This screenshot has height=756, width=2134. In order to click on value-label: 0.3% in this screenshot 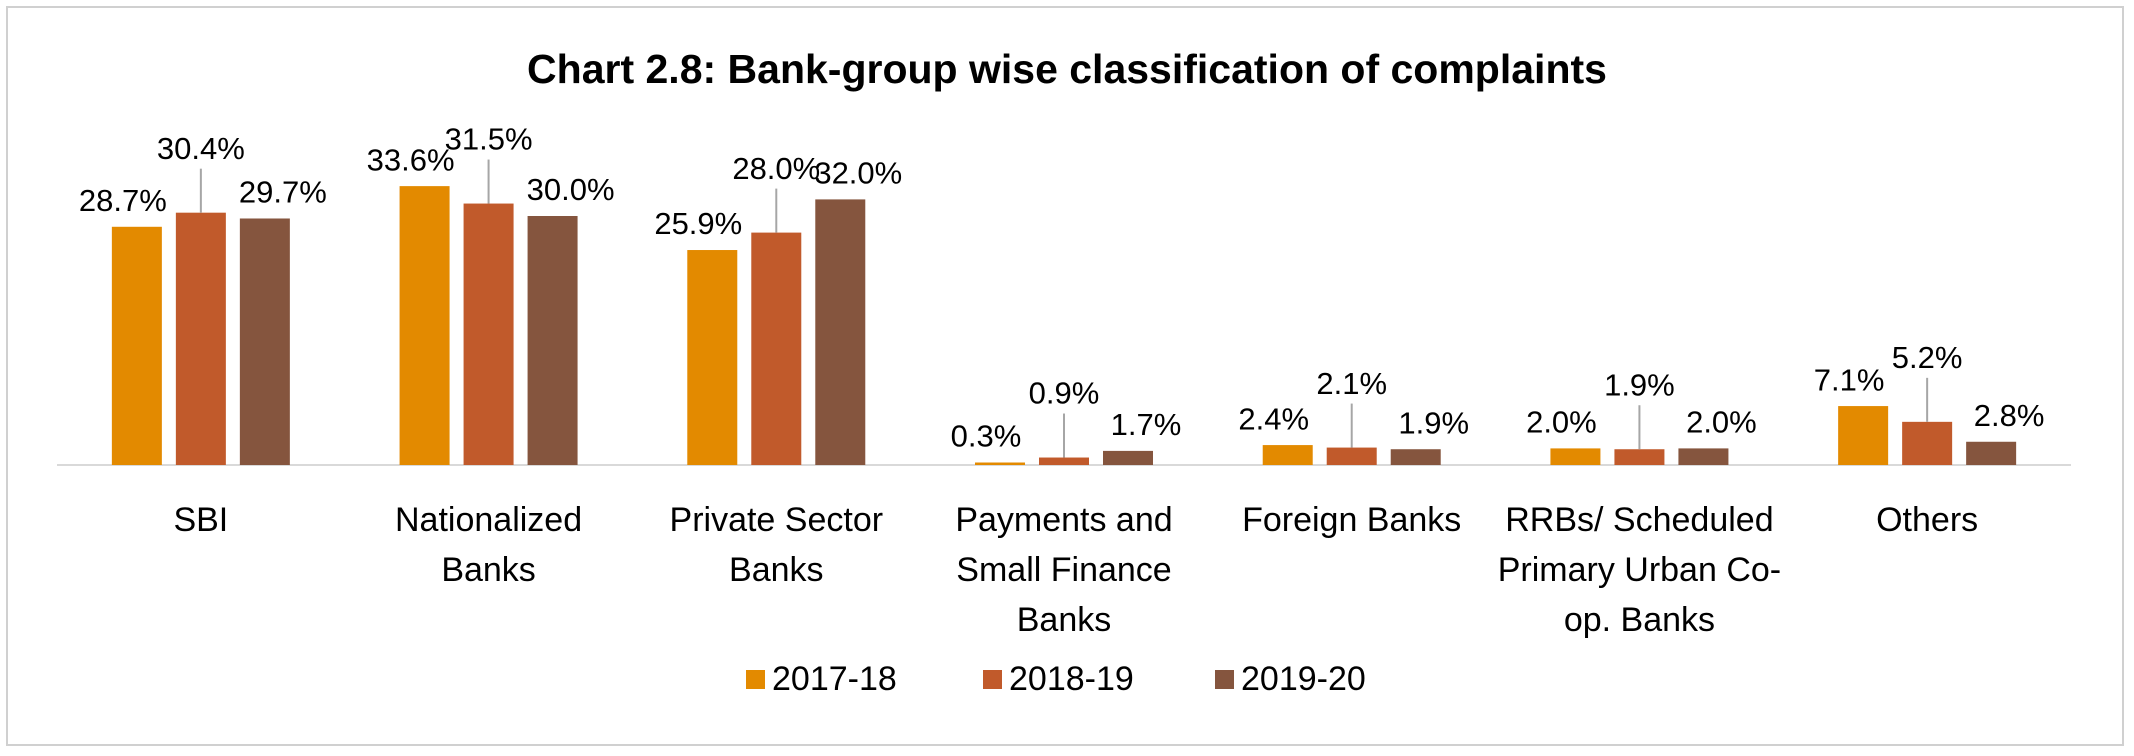, I will do `click(986, 436)`.